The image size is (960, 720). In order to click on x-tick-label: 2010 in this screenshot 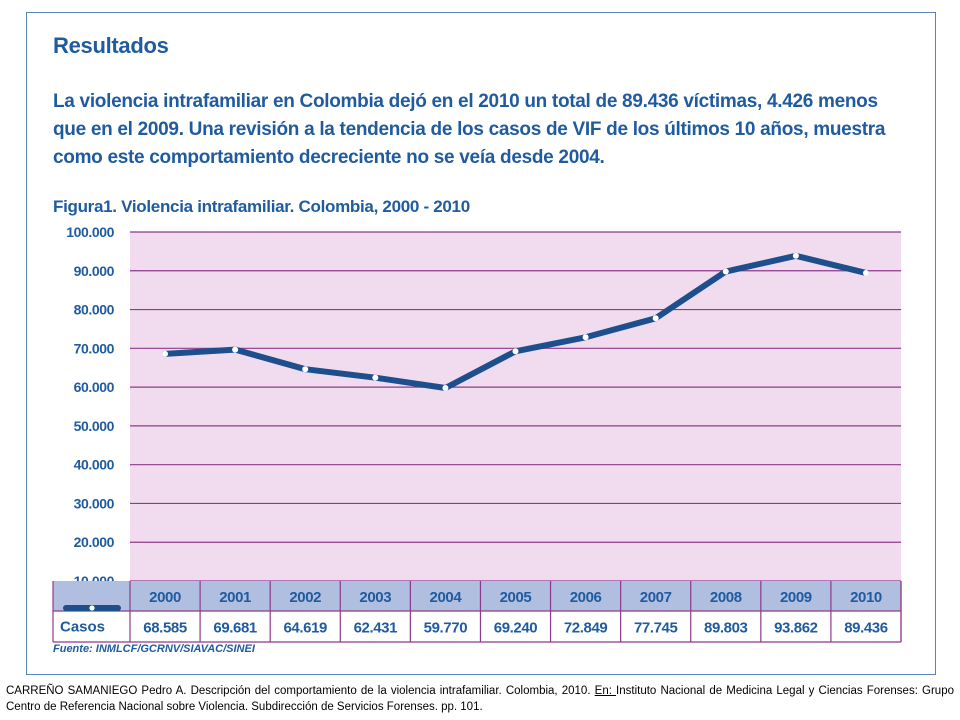, I will do `click(866, 597)`.